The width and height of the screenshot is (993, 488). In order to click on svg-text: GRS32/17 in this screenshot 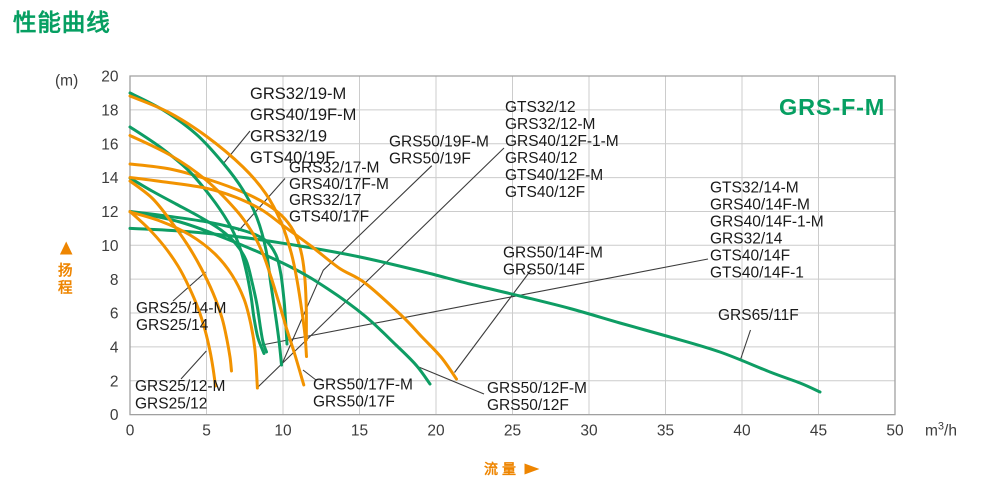, I will do `click(325, 200)`.